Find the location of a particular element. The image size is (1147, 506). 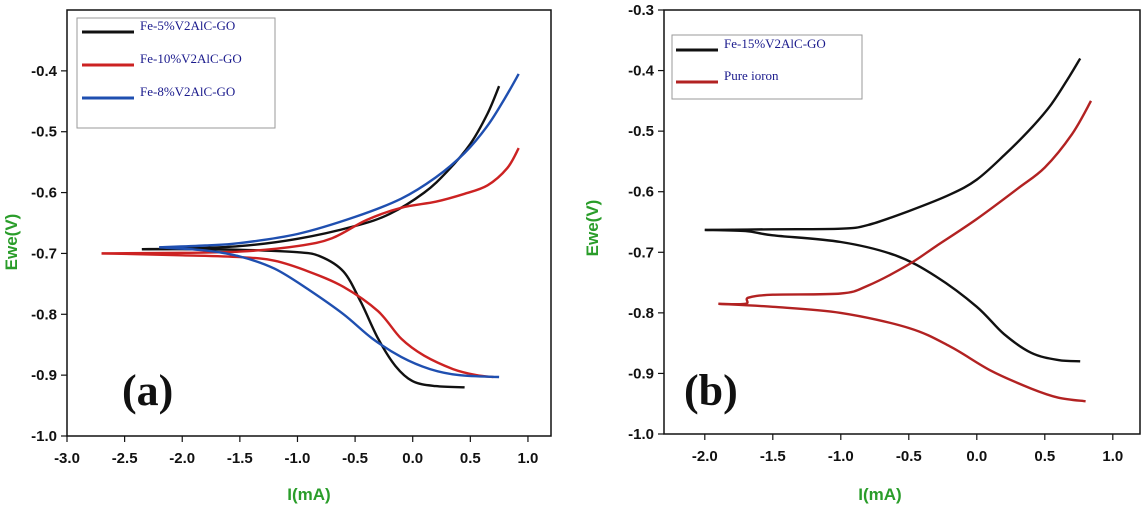

series-3-anodic-branch is located at coordinates (339, 161).